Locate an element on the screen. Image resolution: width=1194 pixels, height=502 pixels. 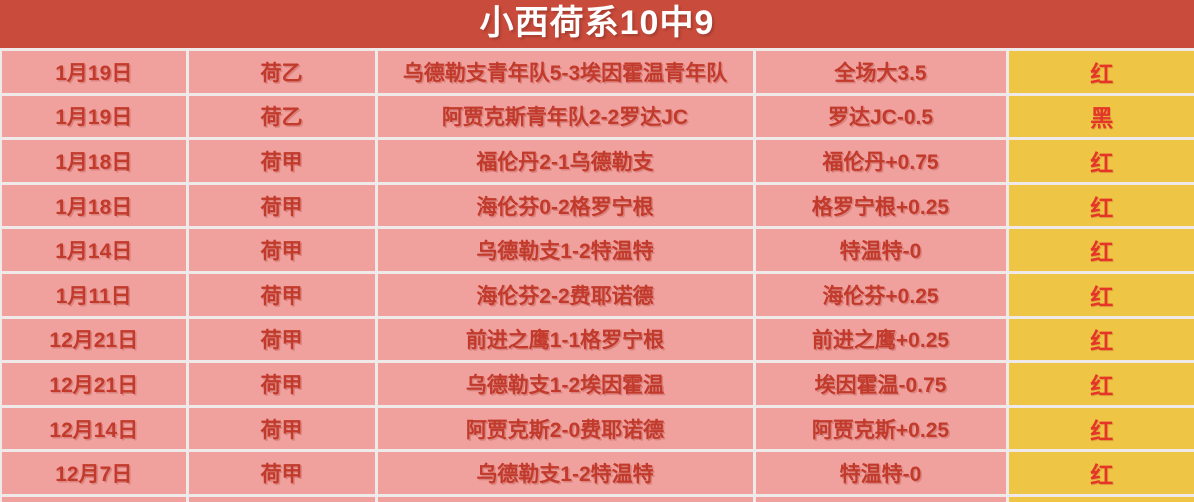
table-row: 1月18日 荷甲 海伦芬0-2格罗宁根 格罗宁根+0.25 红 is located at coordinates (597, 205).